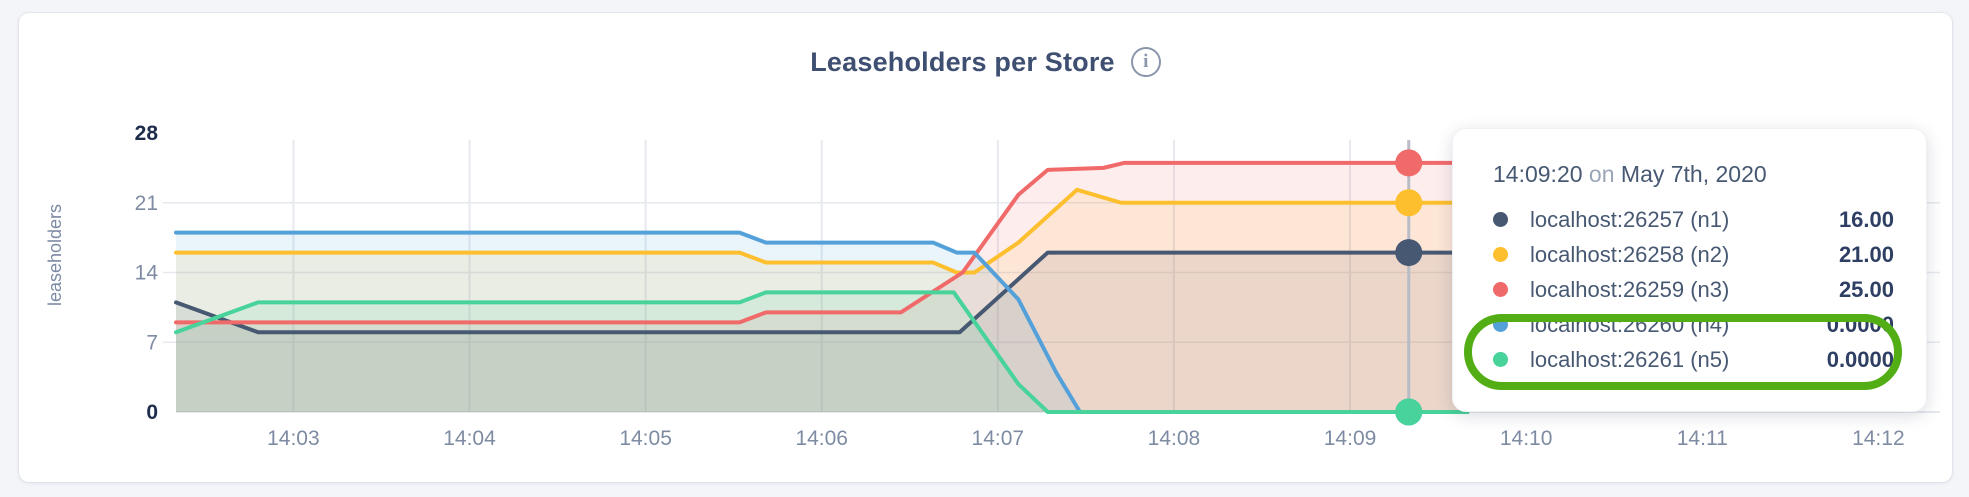  I want to click on tooltip-timestamp: 14:09:20 on May 7th, 2020, so click(1693, 174).